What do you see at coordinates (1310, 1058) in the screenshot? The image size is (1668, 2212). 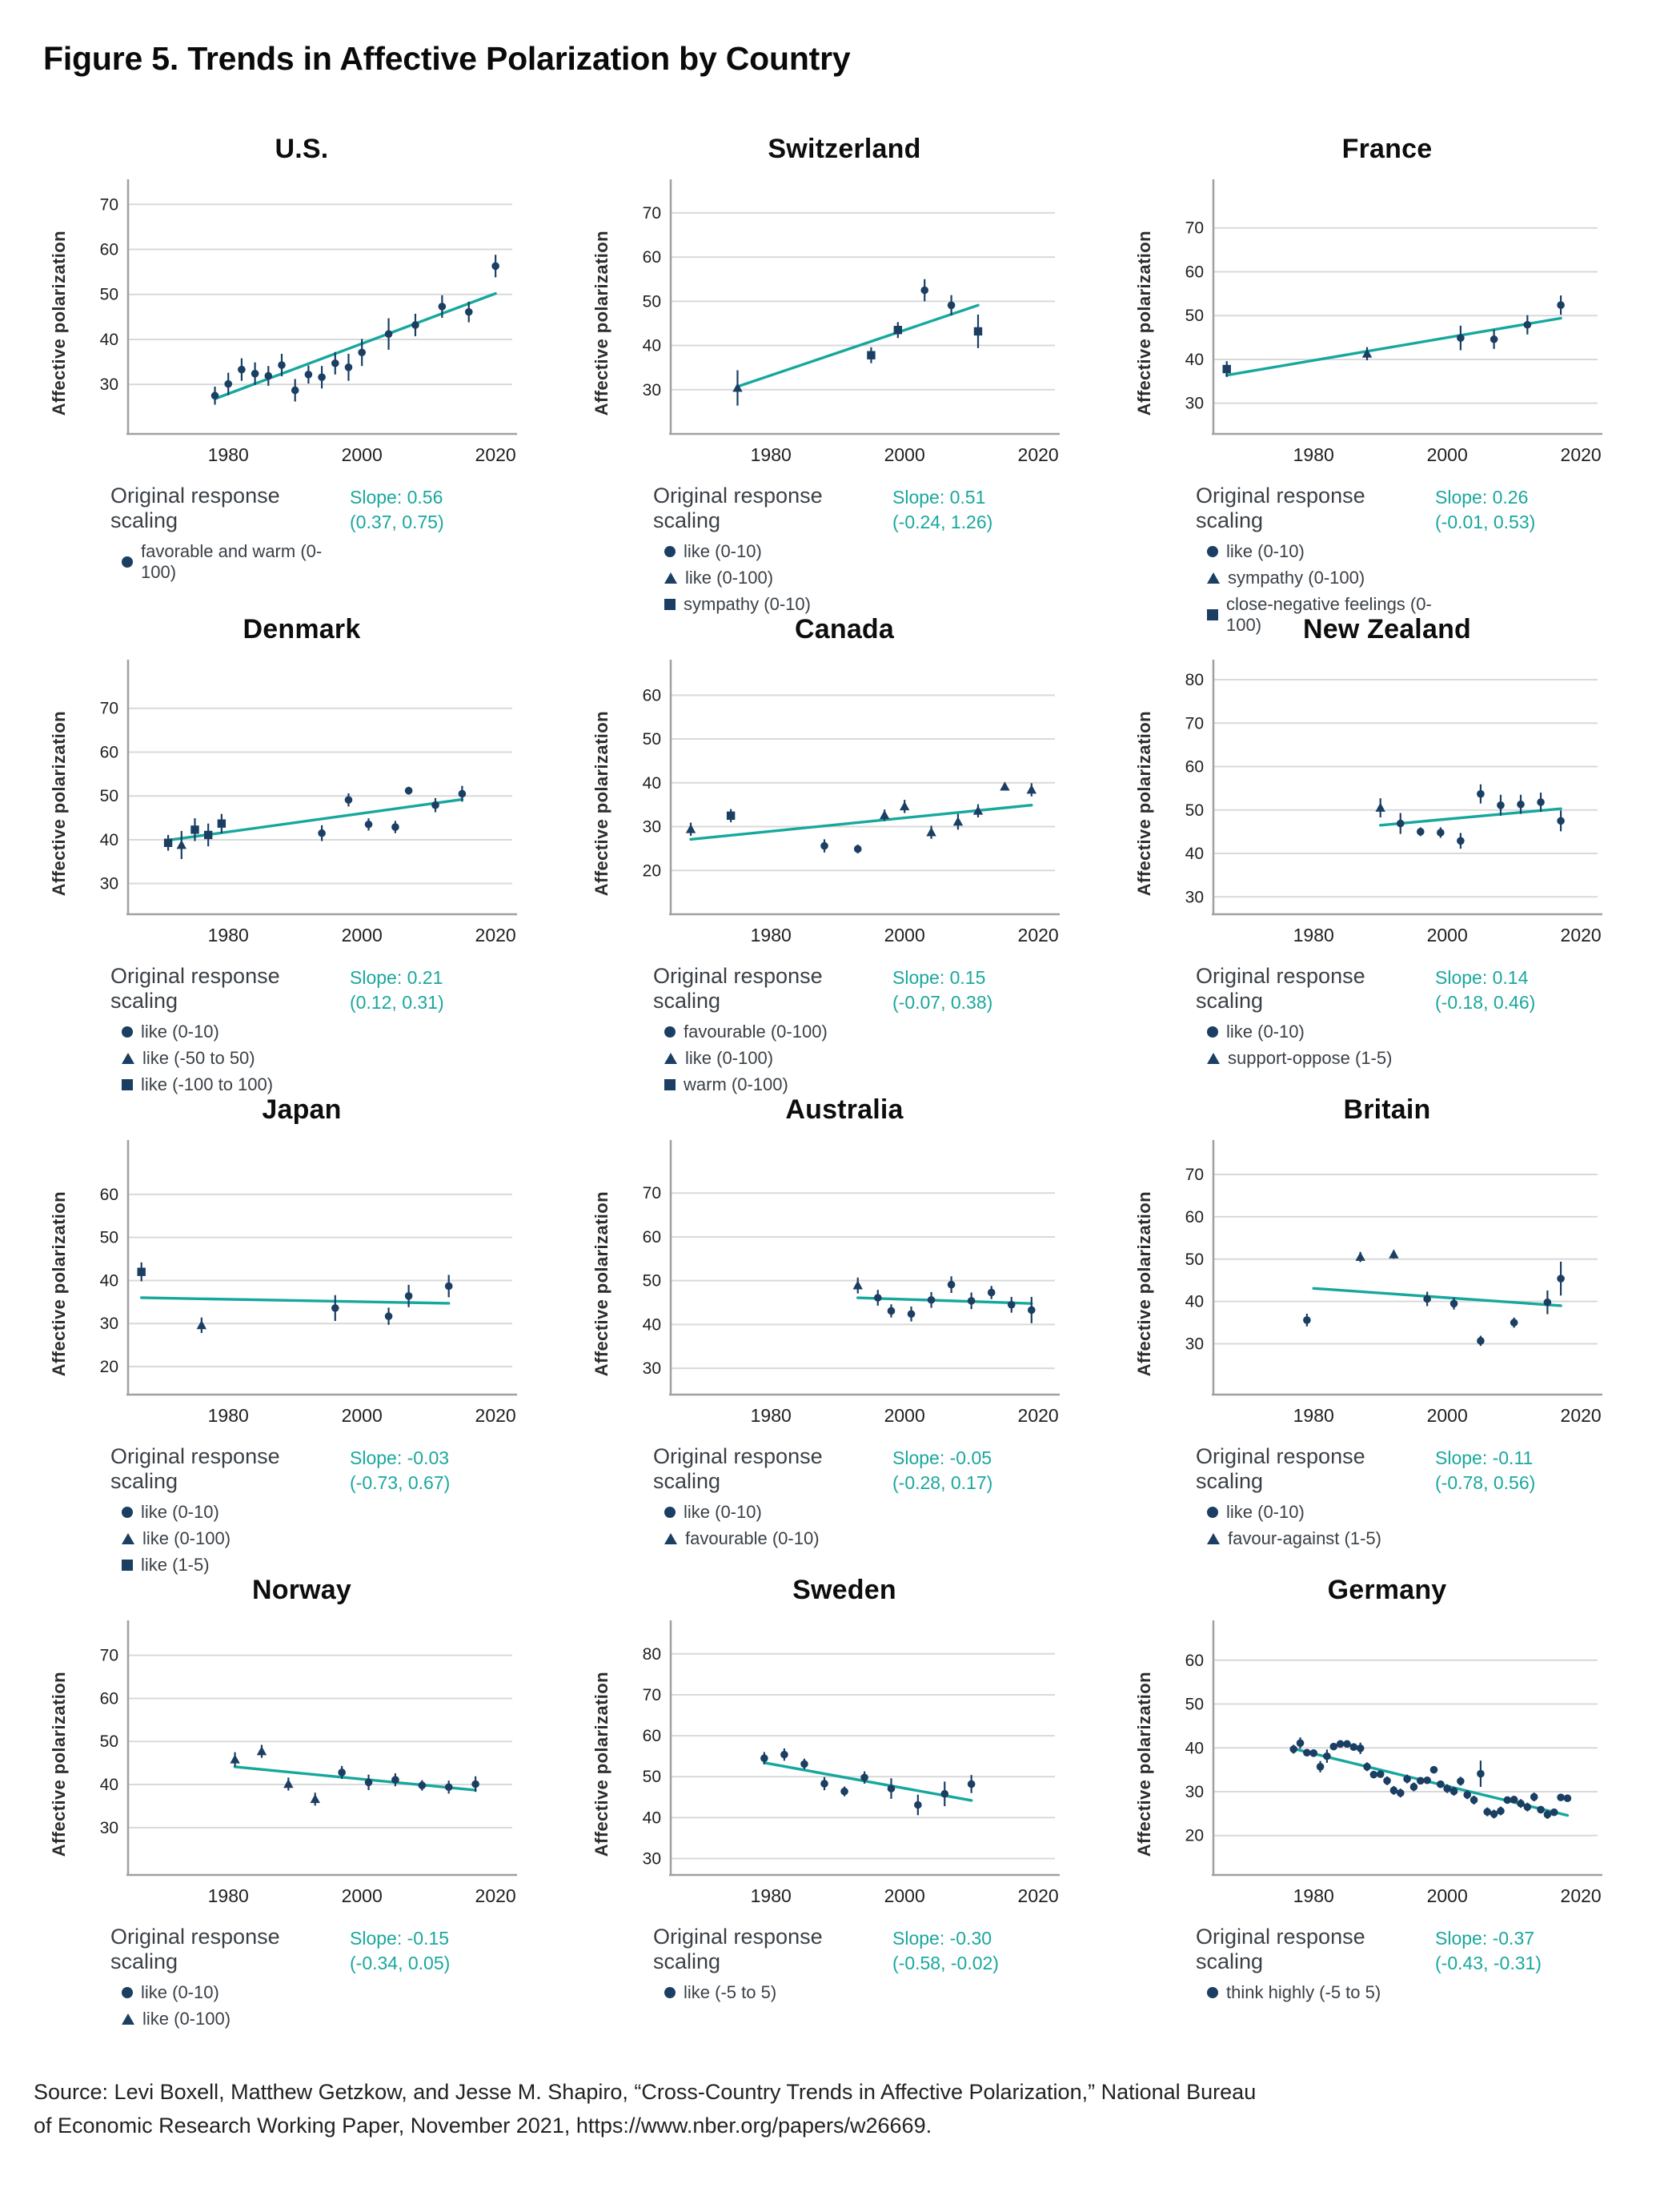 I see `legend-item-label: support-oppose (1-5)` at bounding box center [1310, 1058].